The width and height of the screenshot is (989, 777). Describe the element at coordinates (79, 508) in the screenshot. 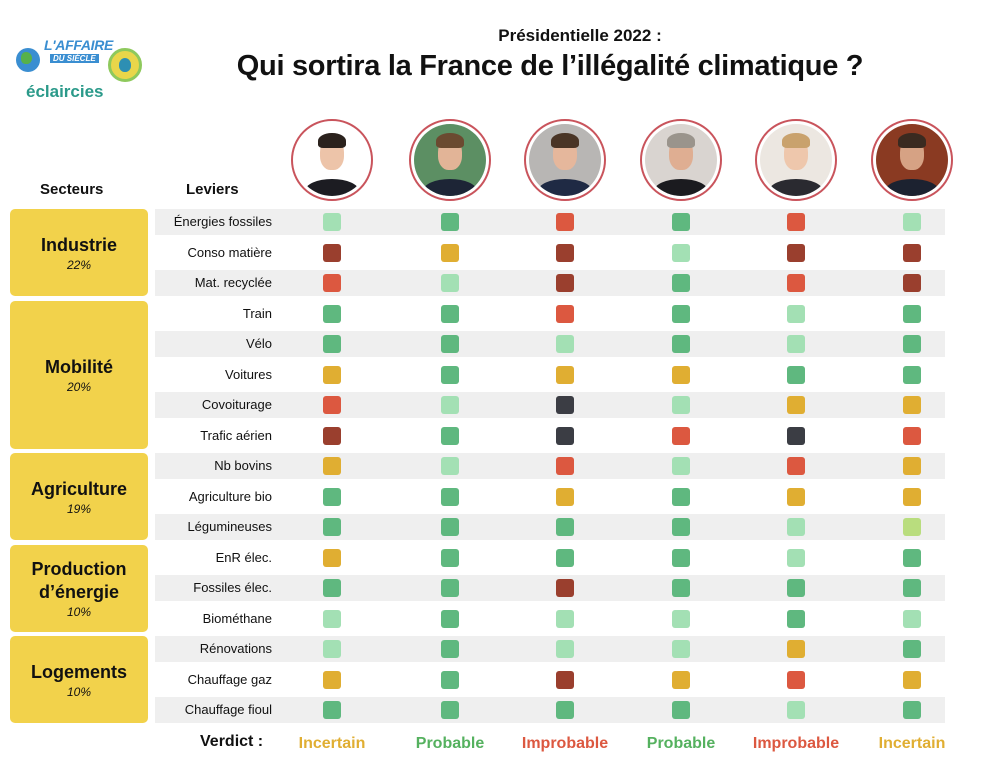

I see `sector-share: 19%` at that location.